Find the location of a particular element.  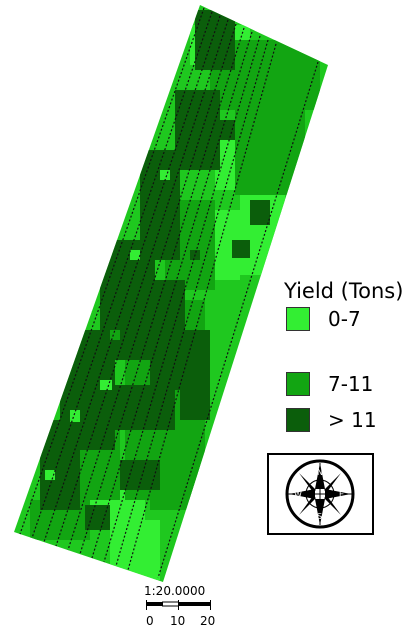

legend-title: Yield (Tons) is located at coordinates (344, 291).